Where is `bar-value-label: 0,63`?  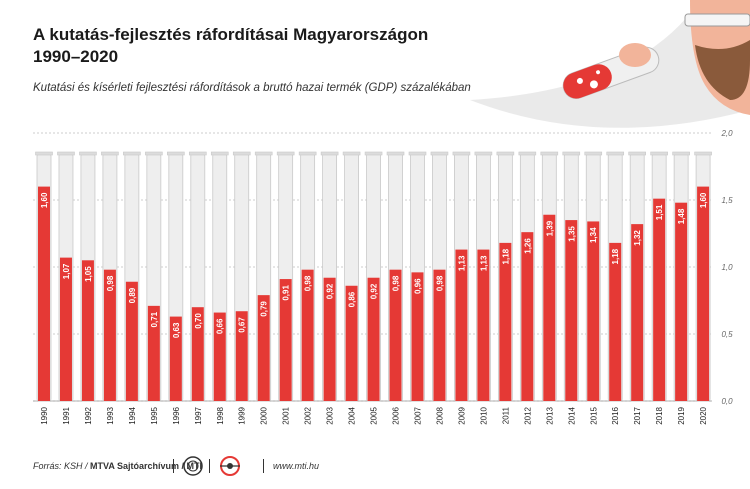
bar-value-label: 0,63 is located at coordinates (176, 330).